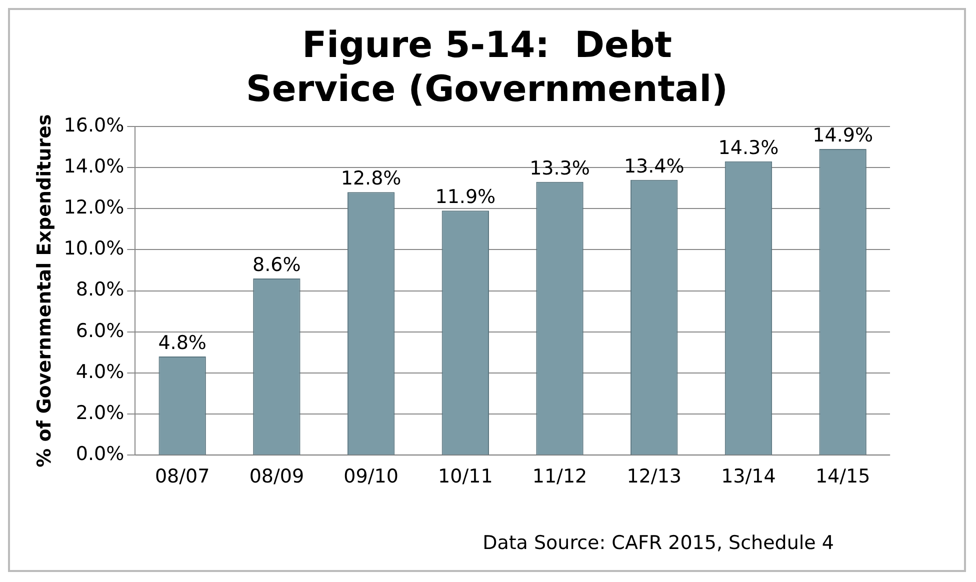 This screenshot has height=582, width=976. I want to click on x-tick-label: 08/07, so click(182, 477).